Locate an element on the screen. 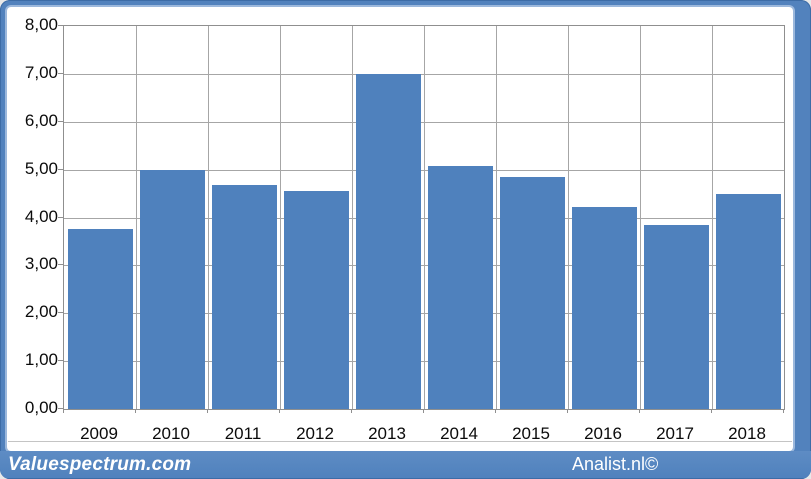 This screenshot has height=479, width=811. y-axis-label: 4,00 is located at coordinates (41, 216).